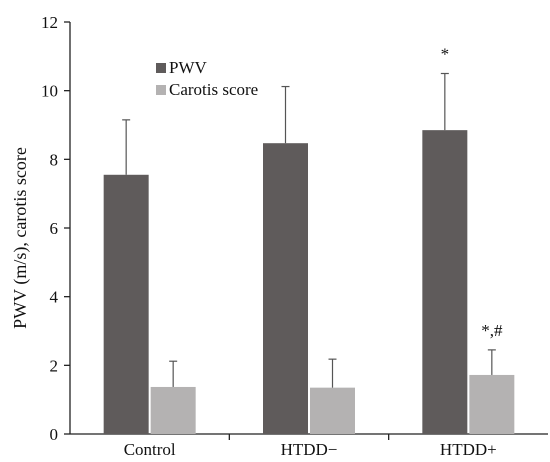 This screenshot has width=550, height=462. Describe the element at coordinates (54, 365) in the screenshot. I see `y-tick-label: 2` at that location.